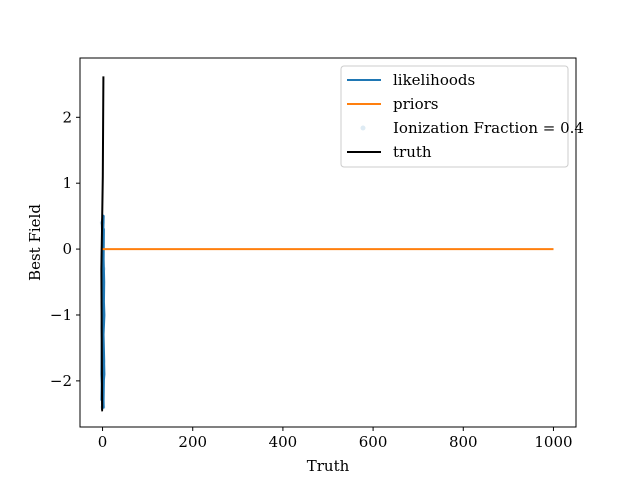 This screenshot has width=640, height=480. Describe the element at coordinates (415, 104) in the screenshot. I see `legend-label-priors: priors` at that location.